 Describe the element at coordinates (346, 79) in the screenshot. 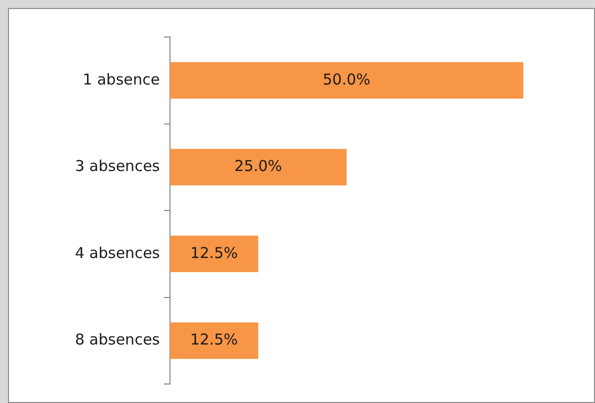

I see `data-label: 50.0%` at that location.